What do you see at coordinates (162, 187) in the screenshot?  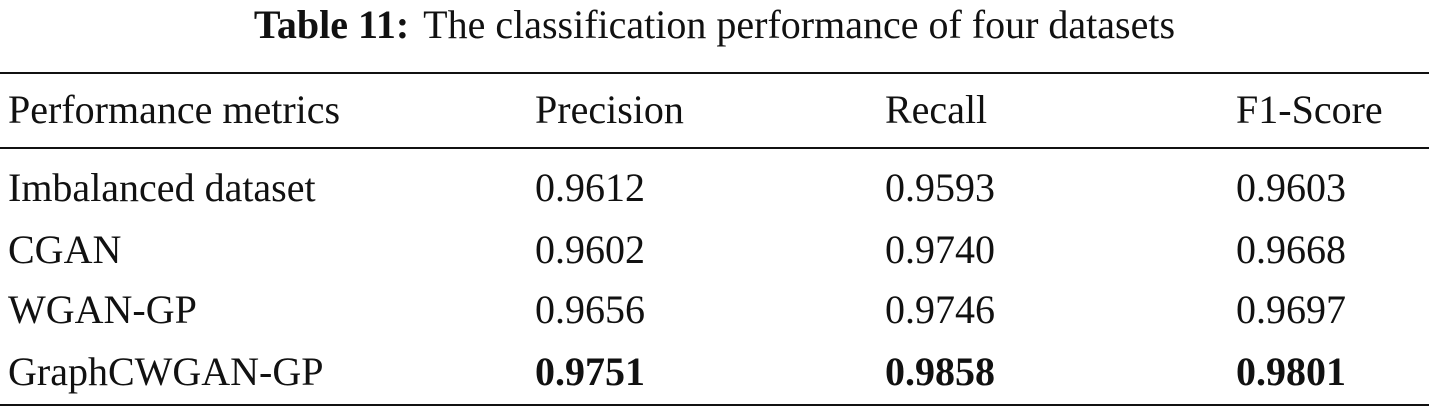 I see `row-label: Imbalanced dataset` at bounding box center [162, 187].